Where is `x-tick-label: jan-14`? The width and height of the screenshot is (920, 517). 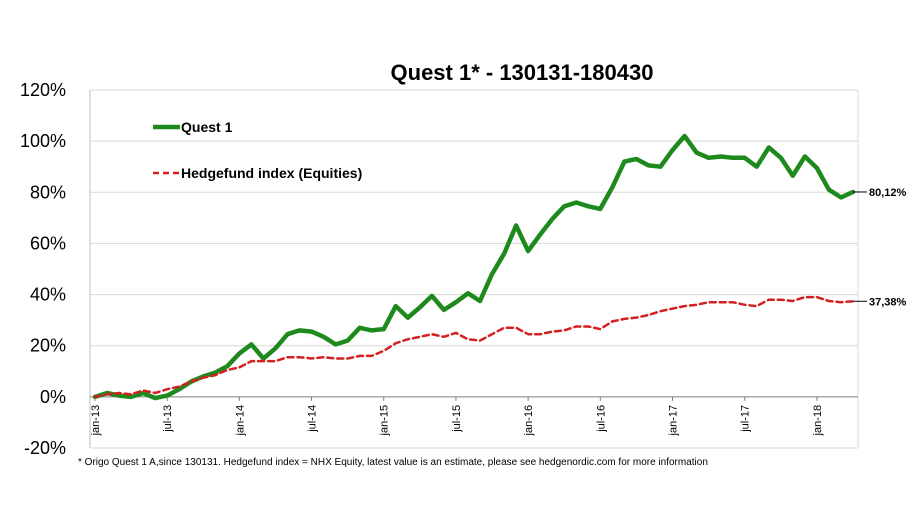 x-tick-label: jan-14 is located at coordinates (240, 421).